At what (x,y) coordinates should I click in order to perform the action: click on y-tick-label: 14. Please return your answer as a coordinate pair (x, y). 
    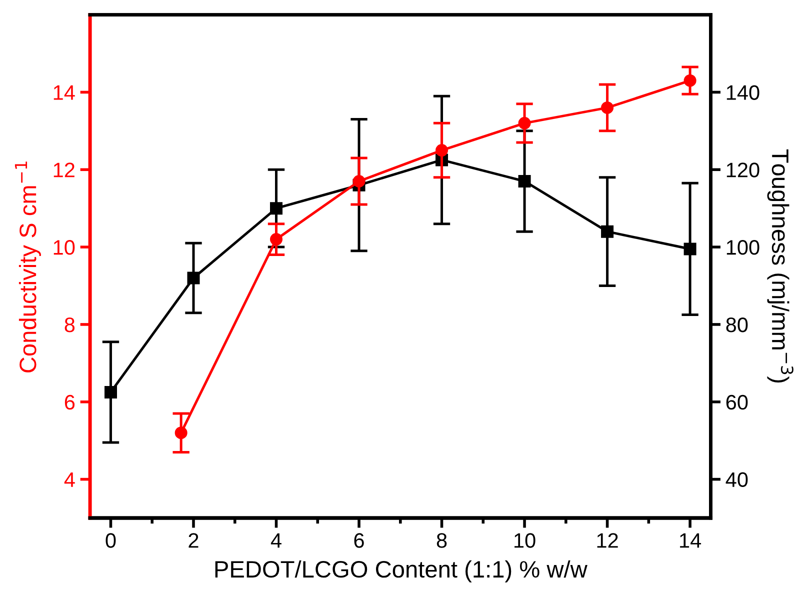
    Looking at the image, I should click on (64, 92).